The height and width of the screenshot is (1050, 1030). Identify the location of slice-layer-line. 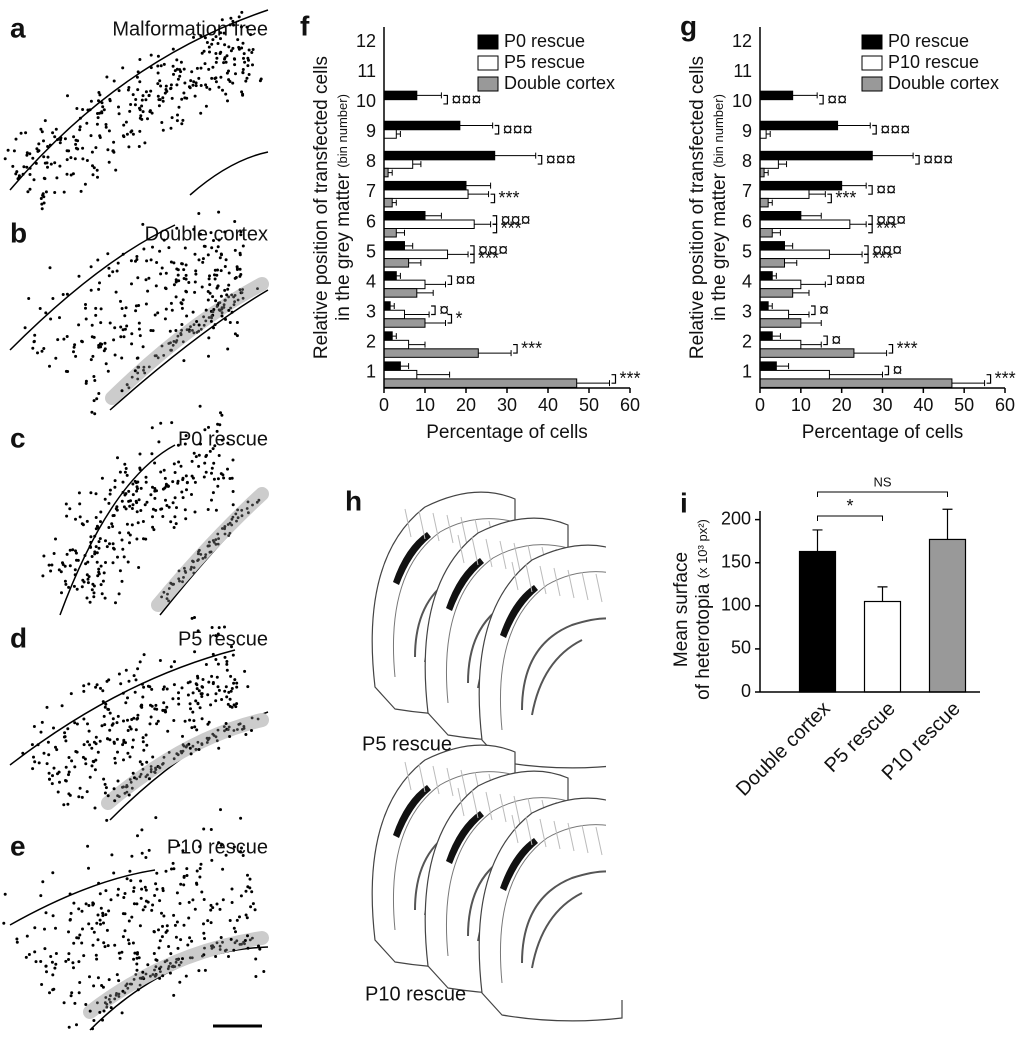
(599, 841).